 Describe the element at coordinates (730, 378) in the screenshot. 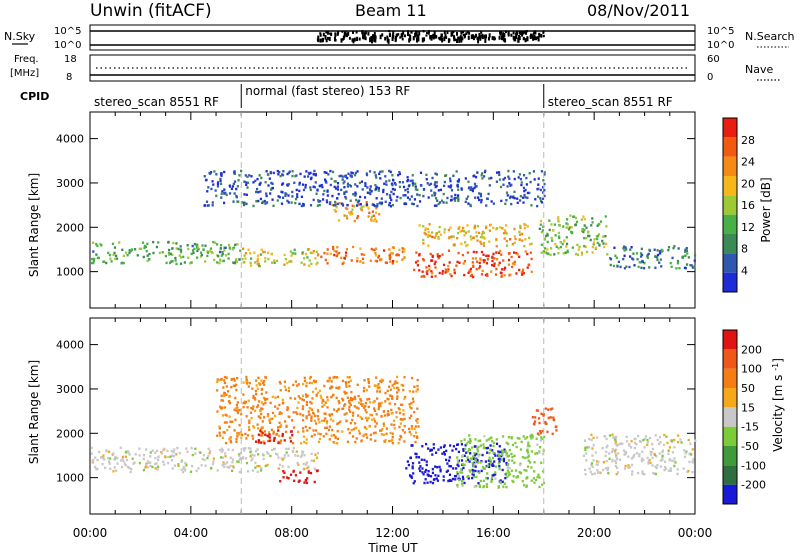

I see `colorbar-swatch` at that location.